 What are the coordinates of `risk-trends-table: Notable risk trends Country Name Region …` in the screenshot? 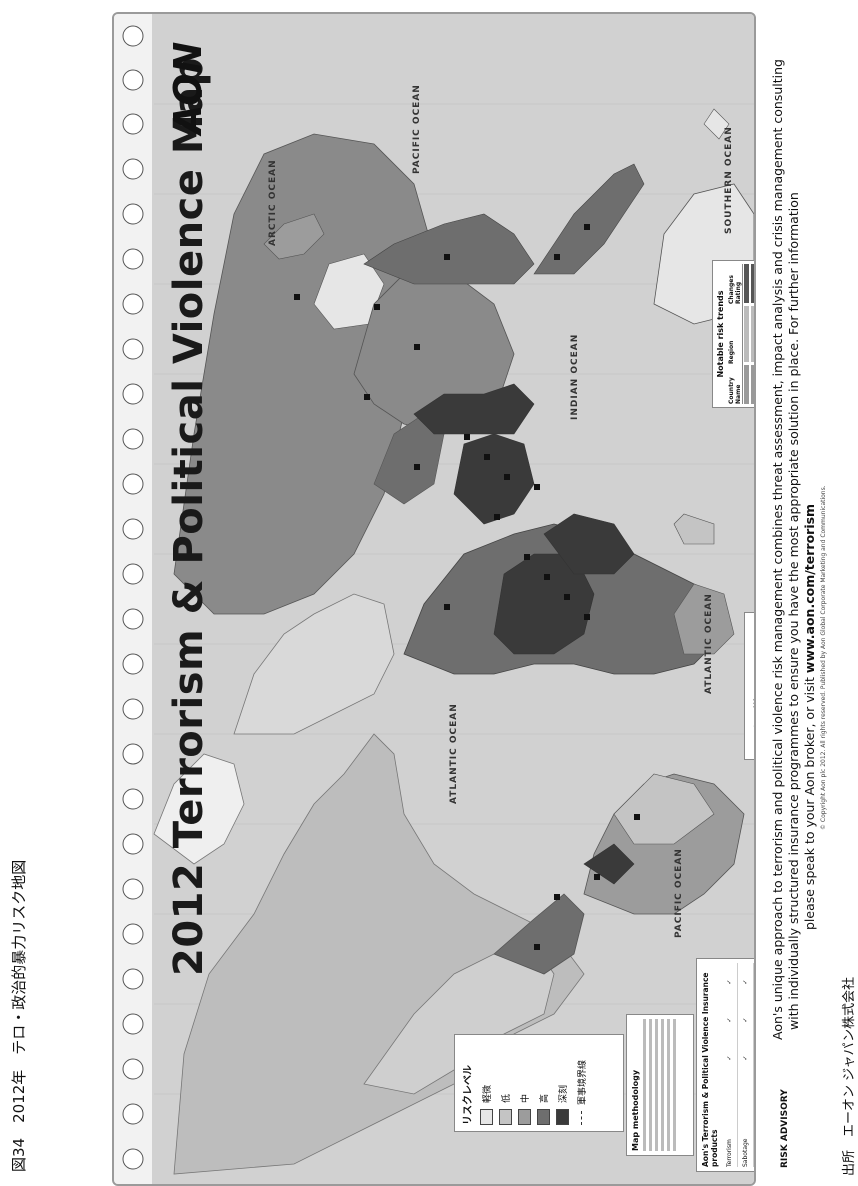 It's located at (733, 334).